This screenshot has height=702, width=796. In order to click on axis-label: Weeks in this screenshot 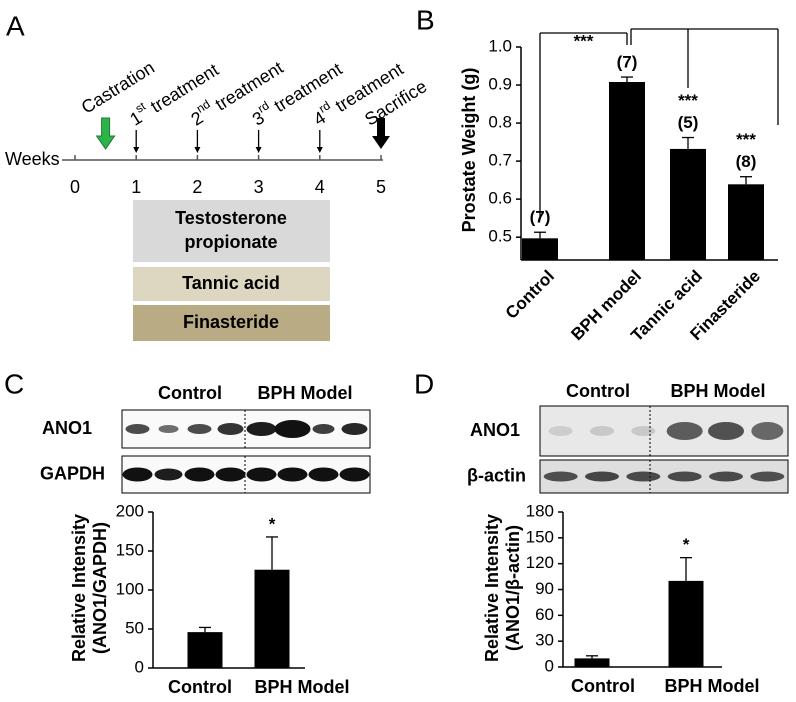, I will do `click(32, 159)`.